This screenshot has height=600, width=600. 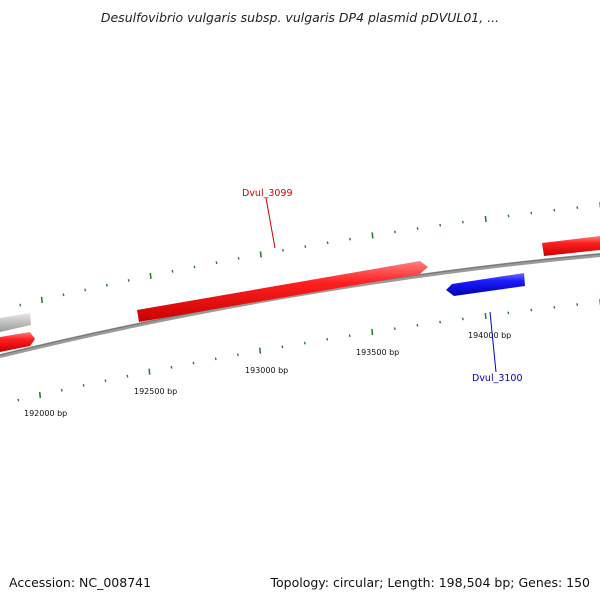 I want to click on tick-label: 193500 bp, so click(x=377, y=352).